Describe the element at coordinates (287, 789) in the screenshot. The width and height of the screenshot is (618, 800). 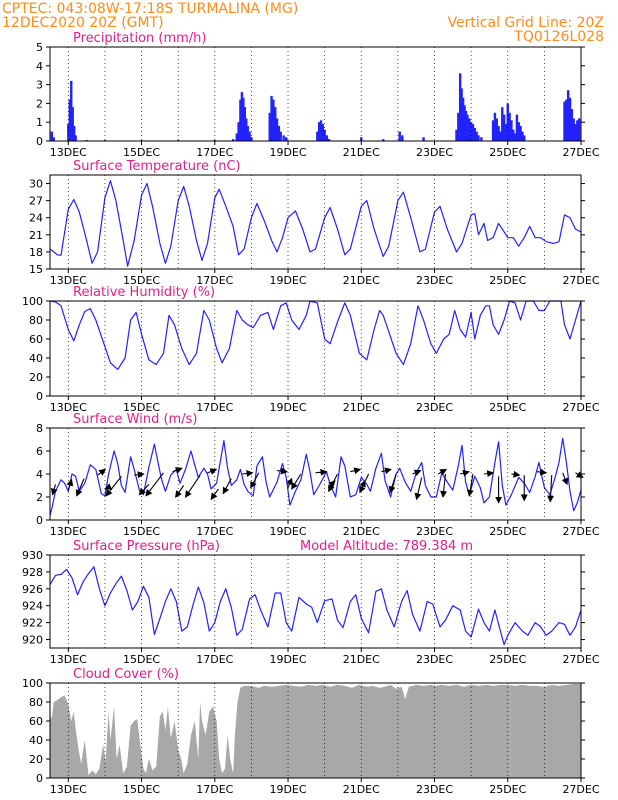
I see `cloud-x-tick-label: 19DEC` at that location.